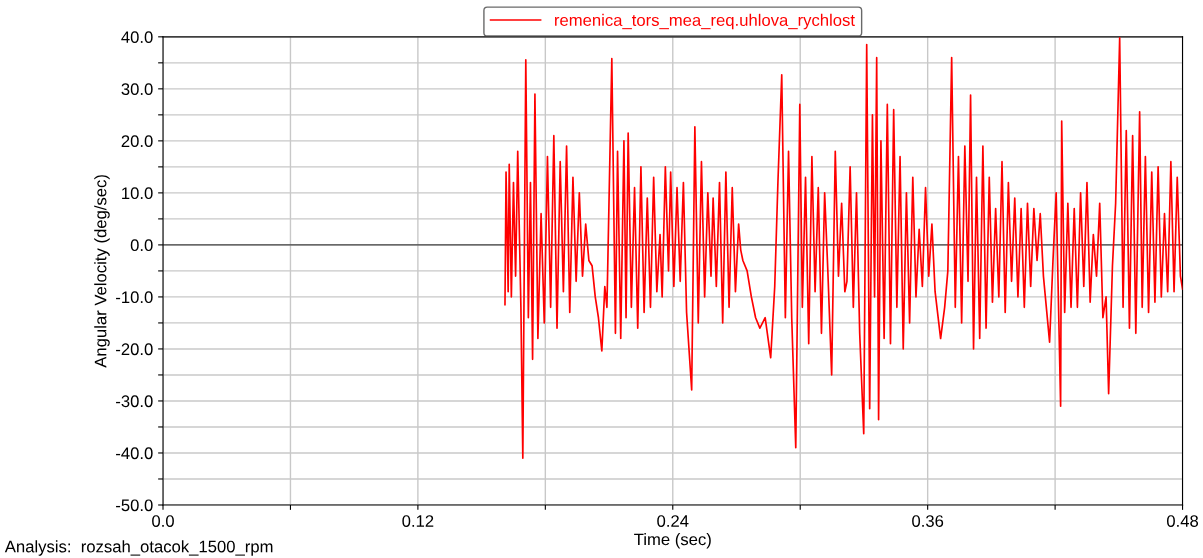 The image size is (1203, 558). Describe the element at coordinates (137, 37) in the screenshot. I see `y-tick-label: 40.0` at that location.